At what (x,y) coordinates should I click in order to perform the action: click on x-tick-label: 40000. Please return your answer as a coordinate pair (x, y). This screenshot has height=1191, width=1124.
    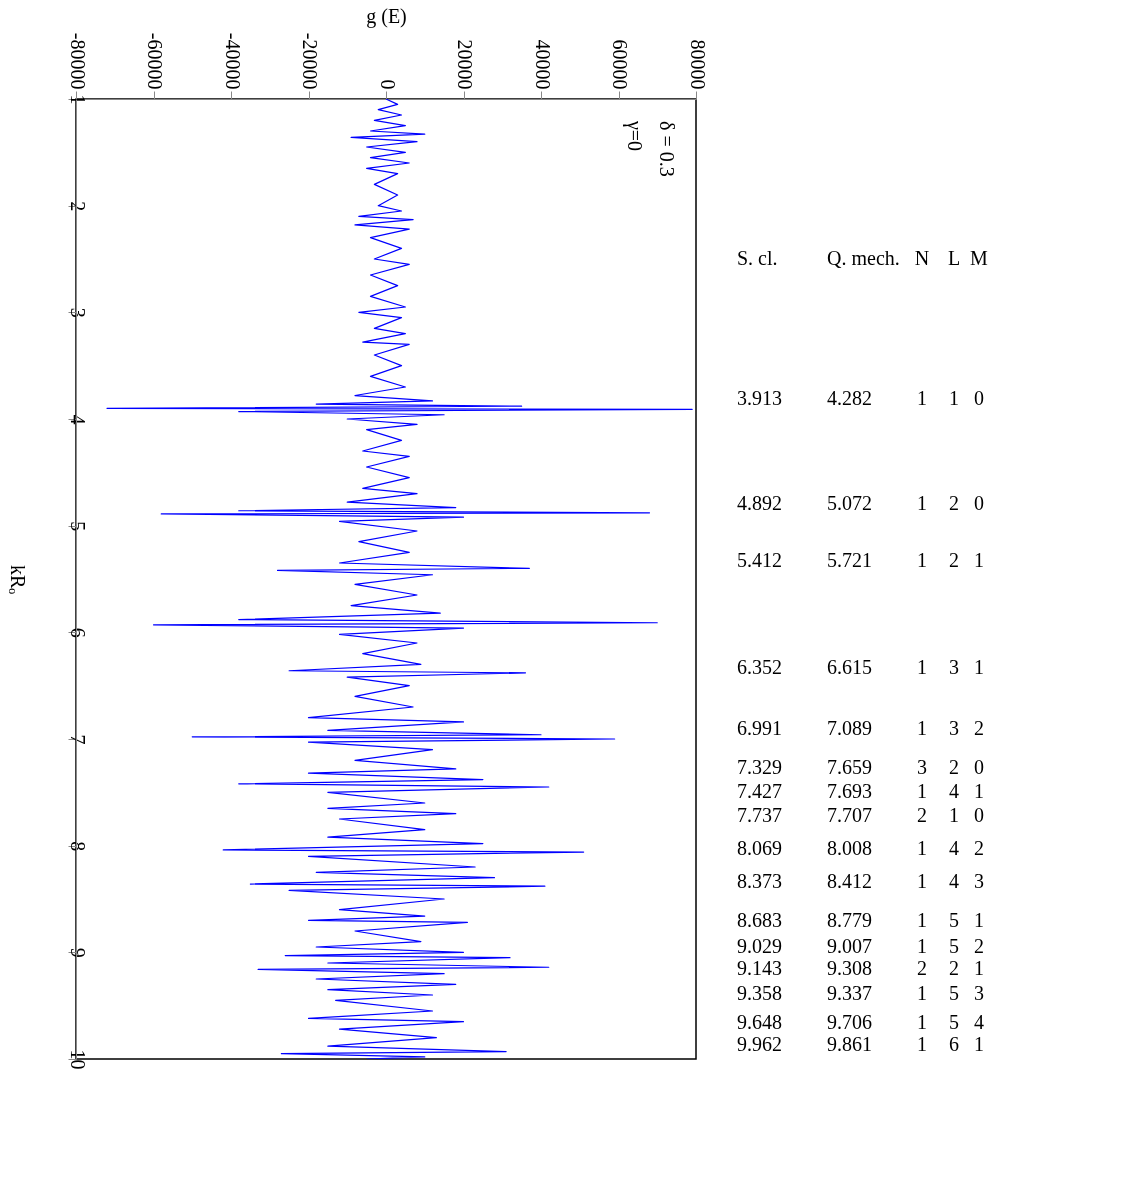
    Looking at the image, I should click on (542, 64).